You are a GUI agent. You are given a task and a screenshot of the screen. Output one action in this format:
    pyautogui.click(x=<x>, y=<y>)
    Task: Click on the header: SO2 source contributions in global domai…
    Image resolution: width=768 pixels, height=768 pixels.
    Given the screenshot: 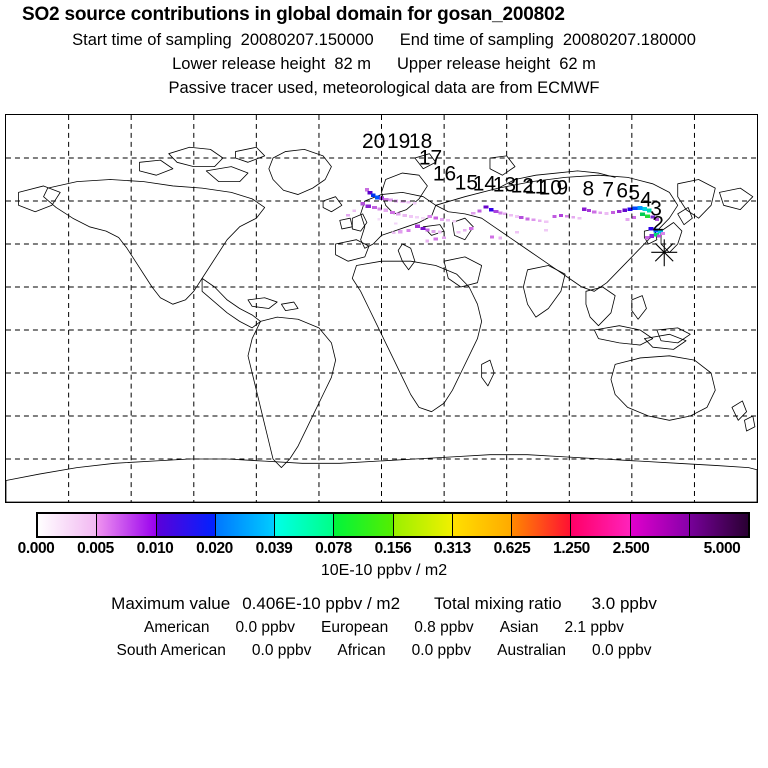 What is the action you would take?
    pyautogui.click(x=384, y=49)
    